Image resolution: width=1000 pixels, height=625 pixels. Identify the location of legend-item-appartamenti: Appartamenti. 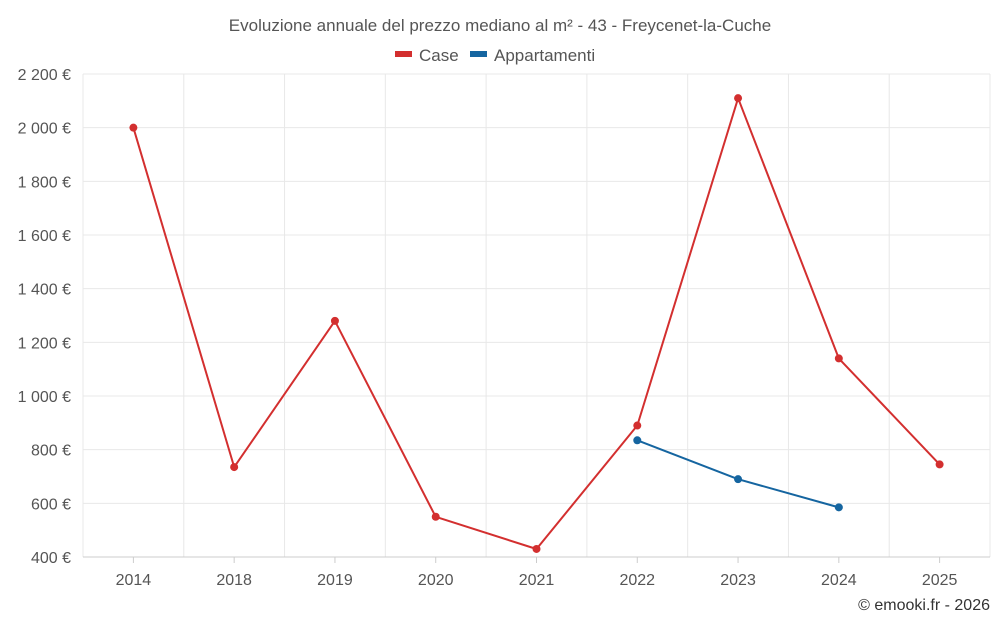
(532, 55).